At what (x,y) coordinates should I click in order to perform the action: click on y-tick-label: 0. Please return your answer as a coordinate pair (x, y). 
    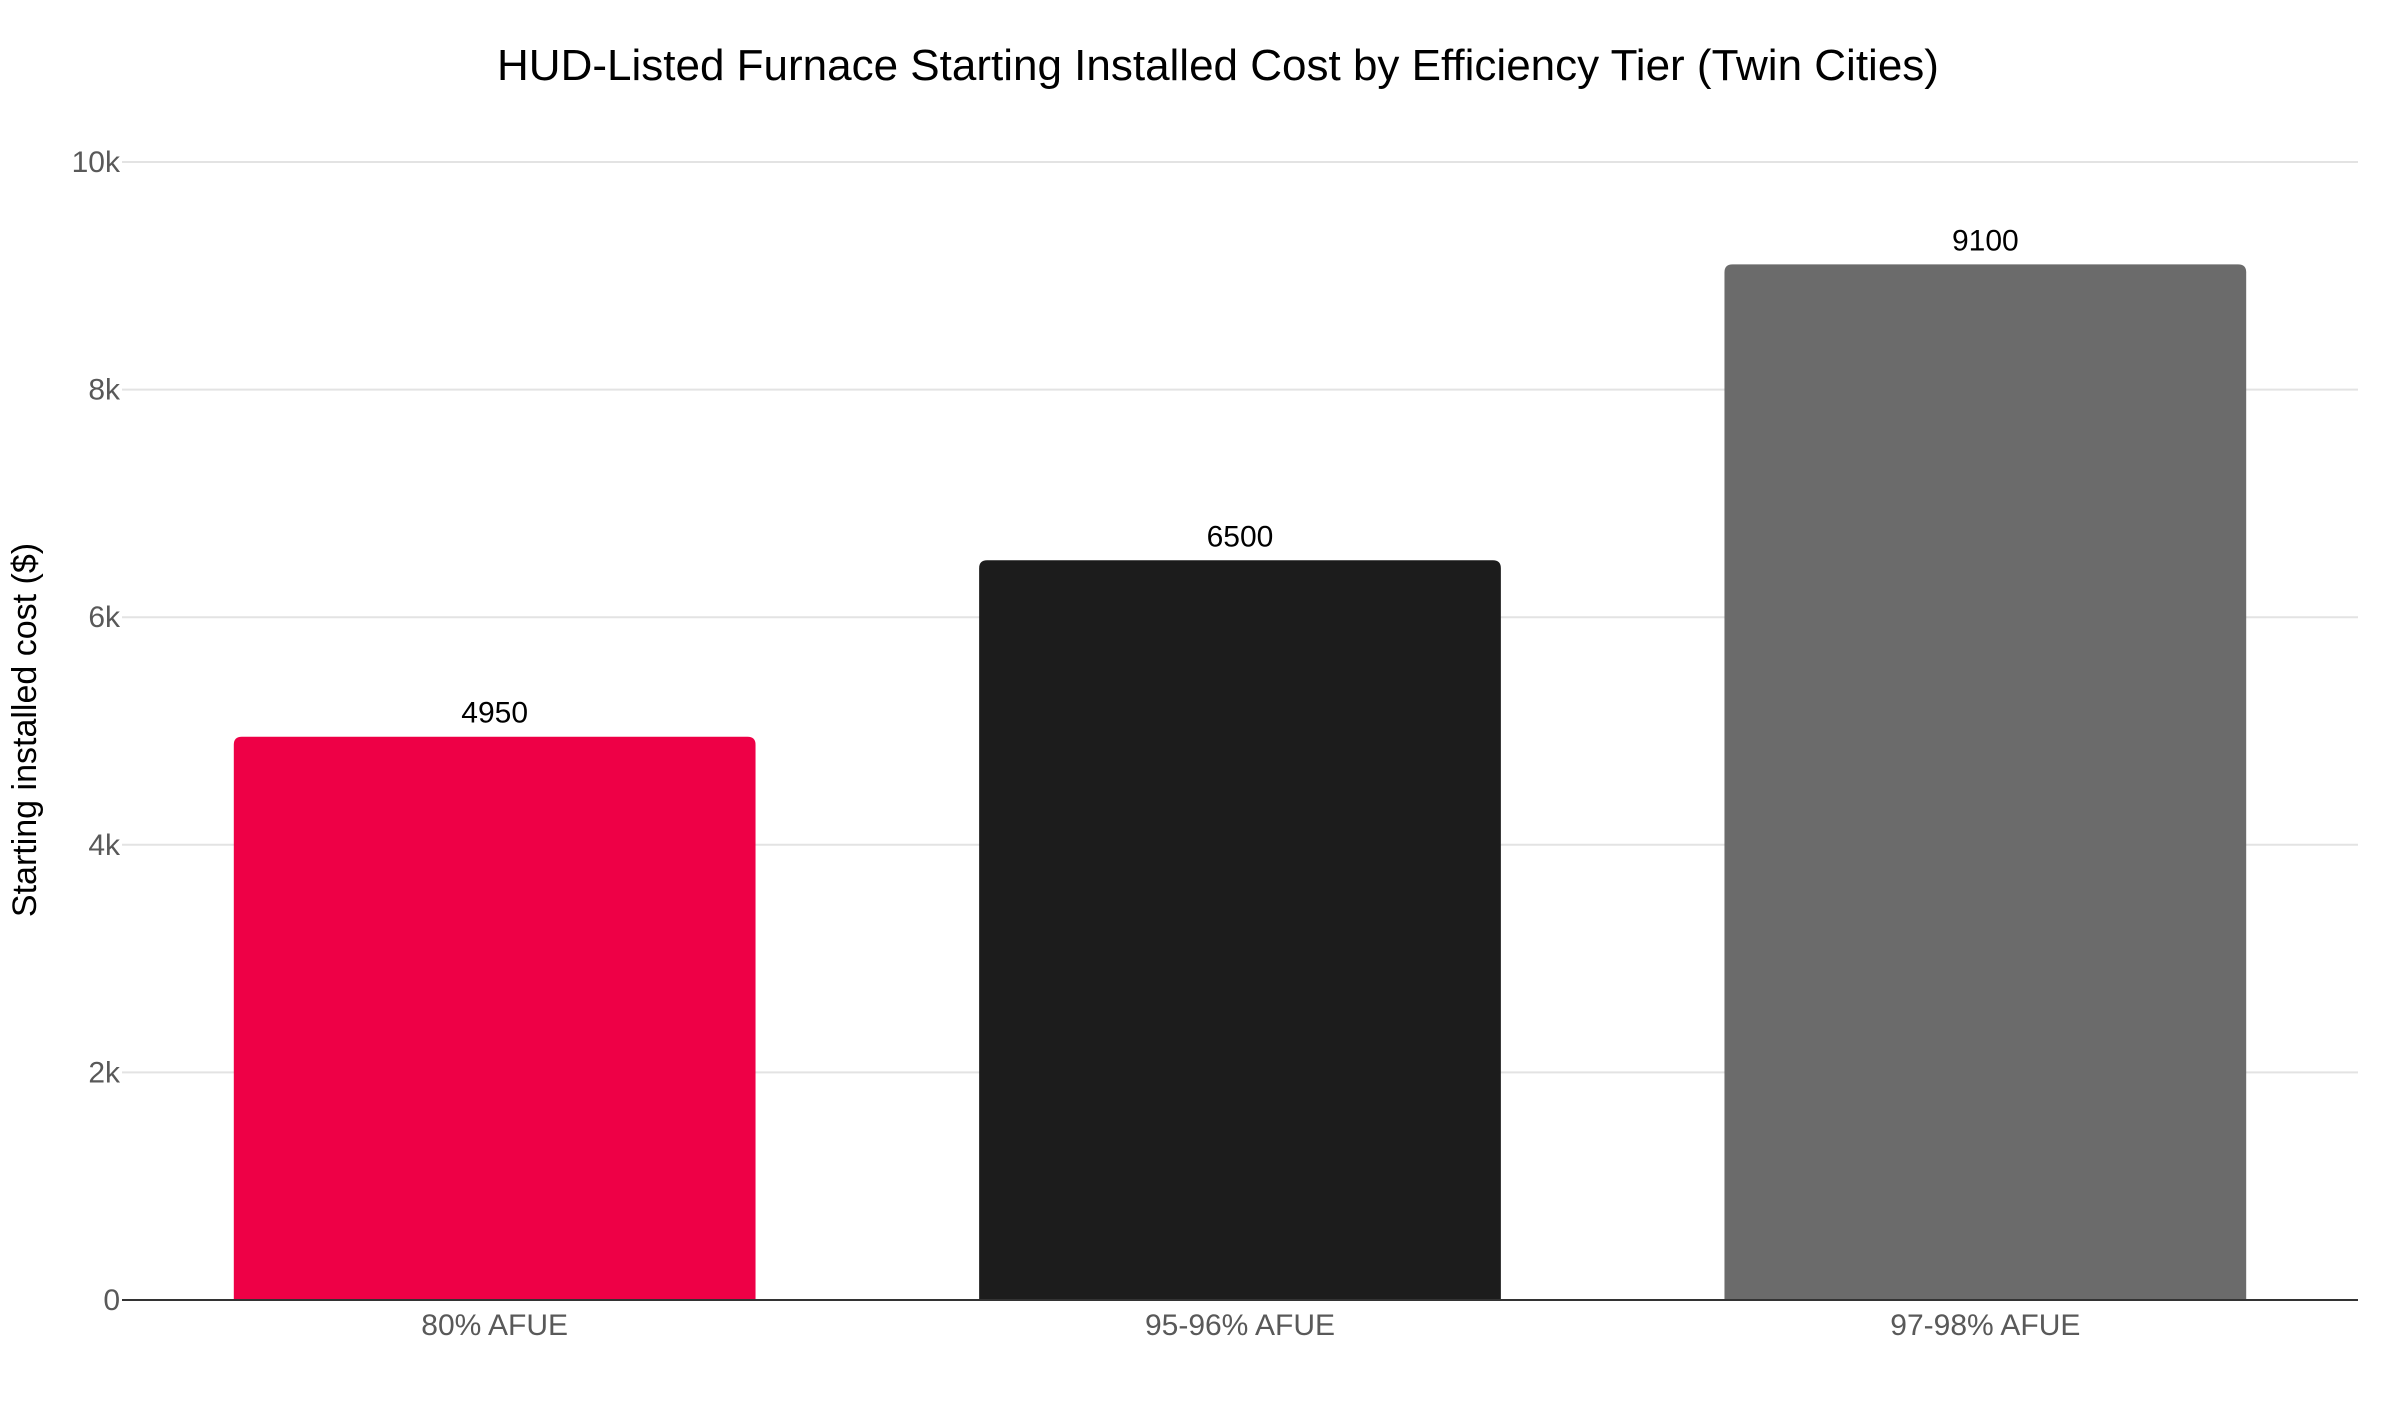
    Looking at the image, I should click on (111, 1300).